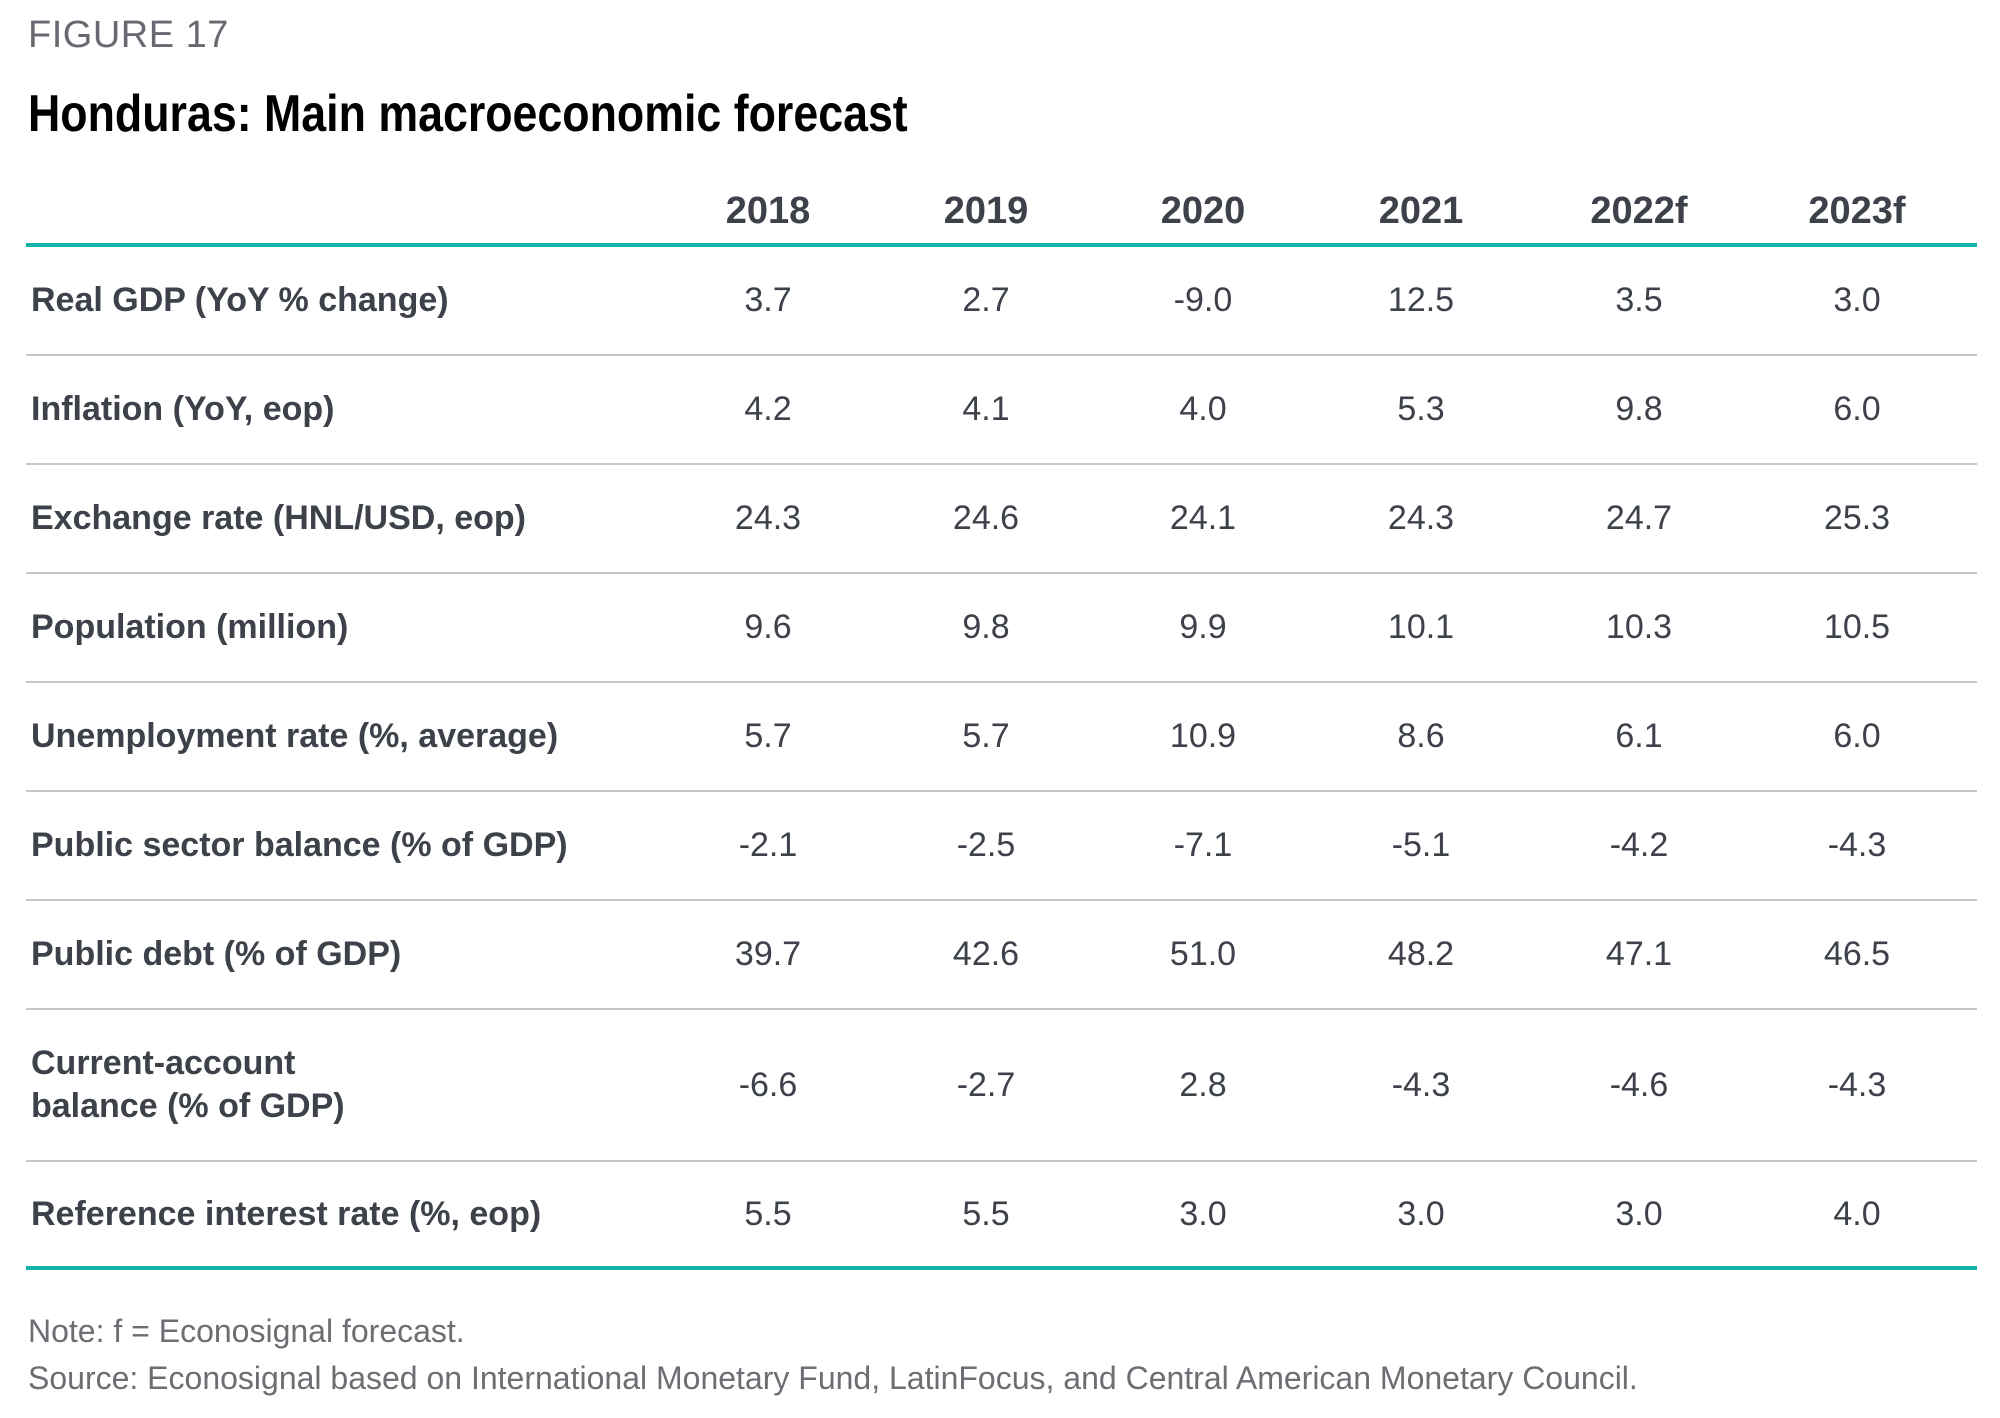 This screenshot has height=1418, width=2000. I want to click on row-label: Population (million), so click(190, 627).